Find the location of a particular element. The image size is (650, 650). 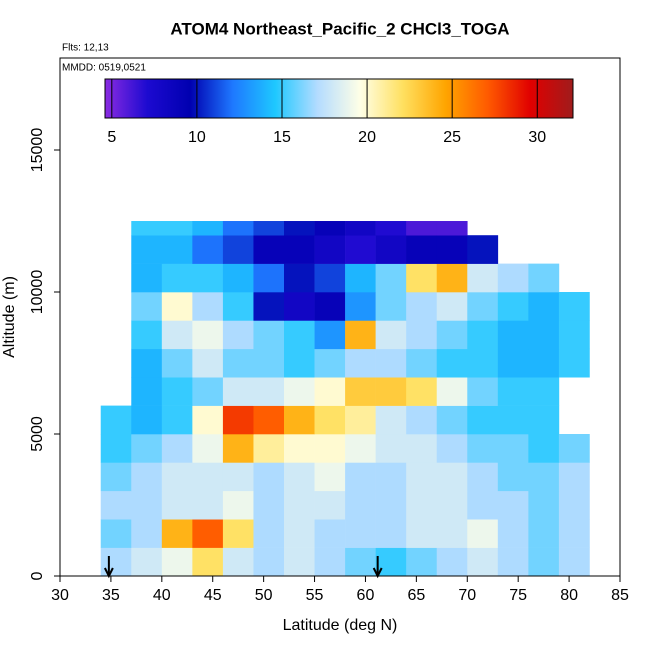

x-tick-label: 80 is located at coordinates (569, 595).